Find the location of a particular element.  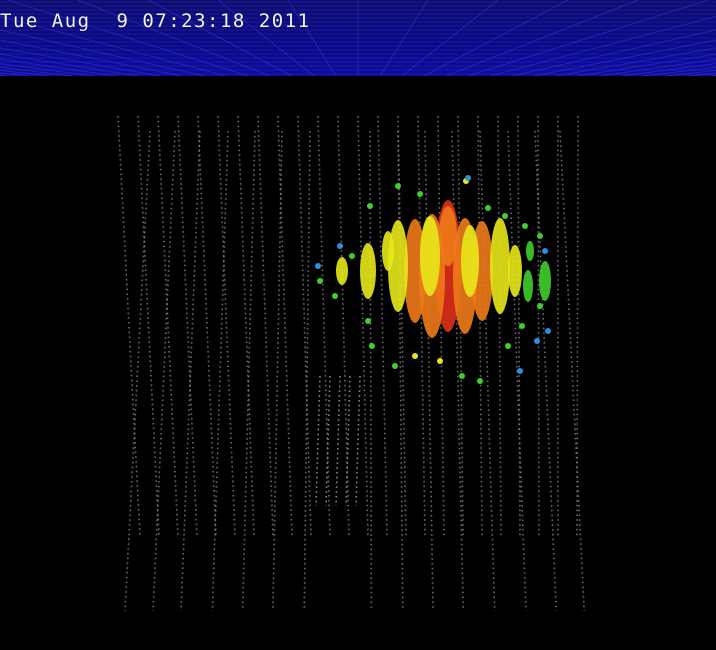

event-timestamp: Tue Aug 9 07:23:18 2011 is located at coordinates (155, 21).